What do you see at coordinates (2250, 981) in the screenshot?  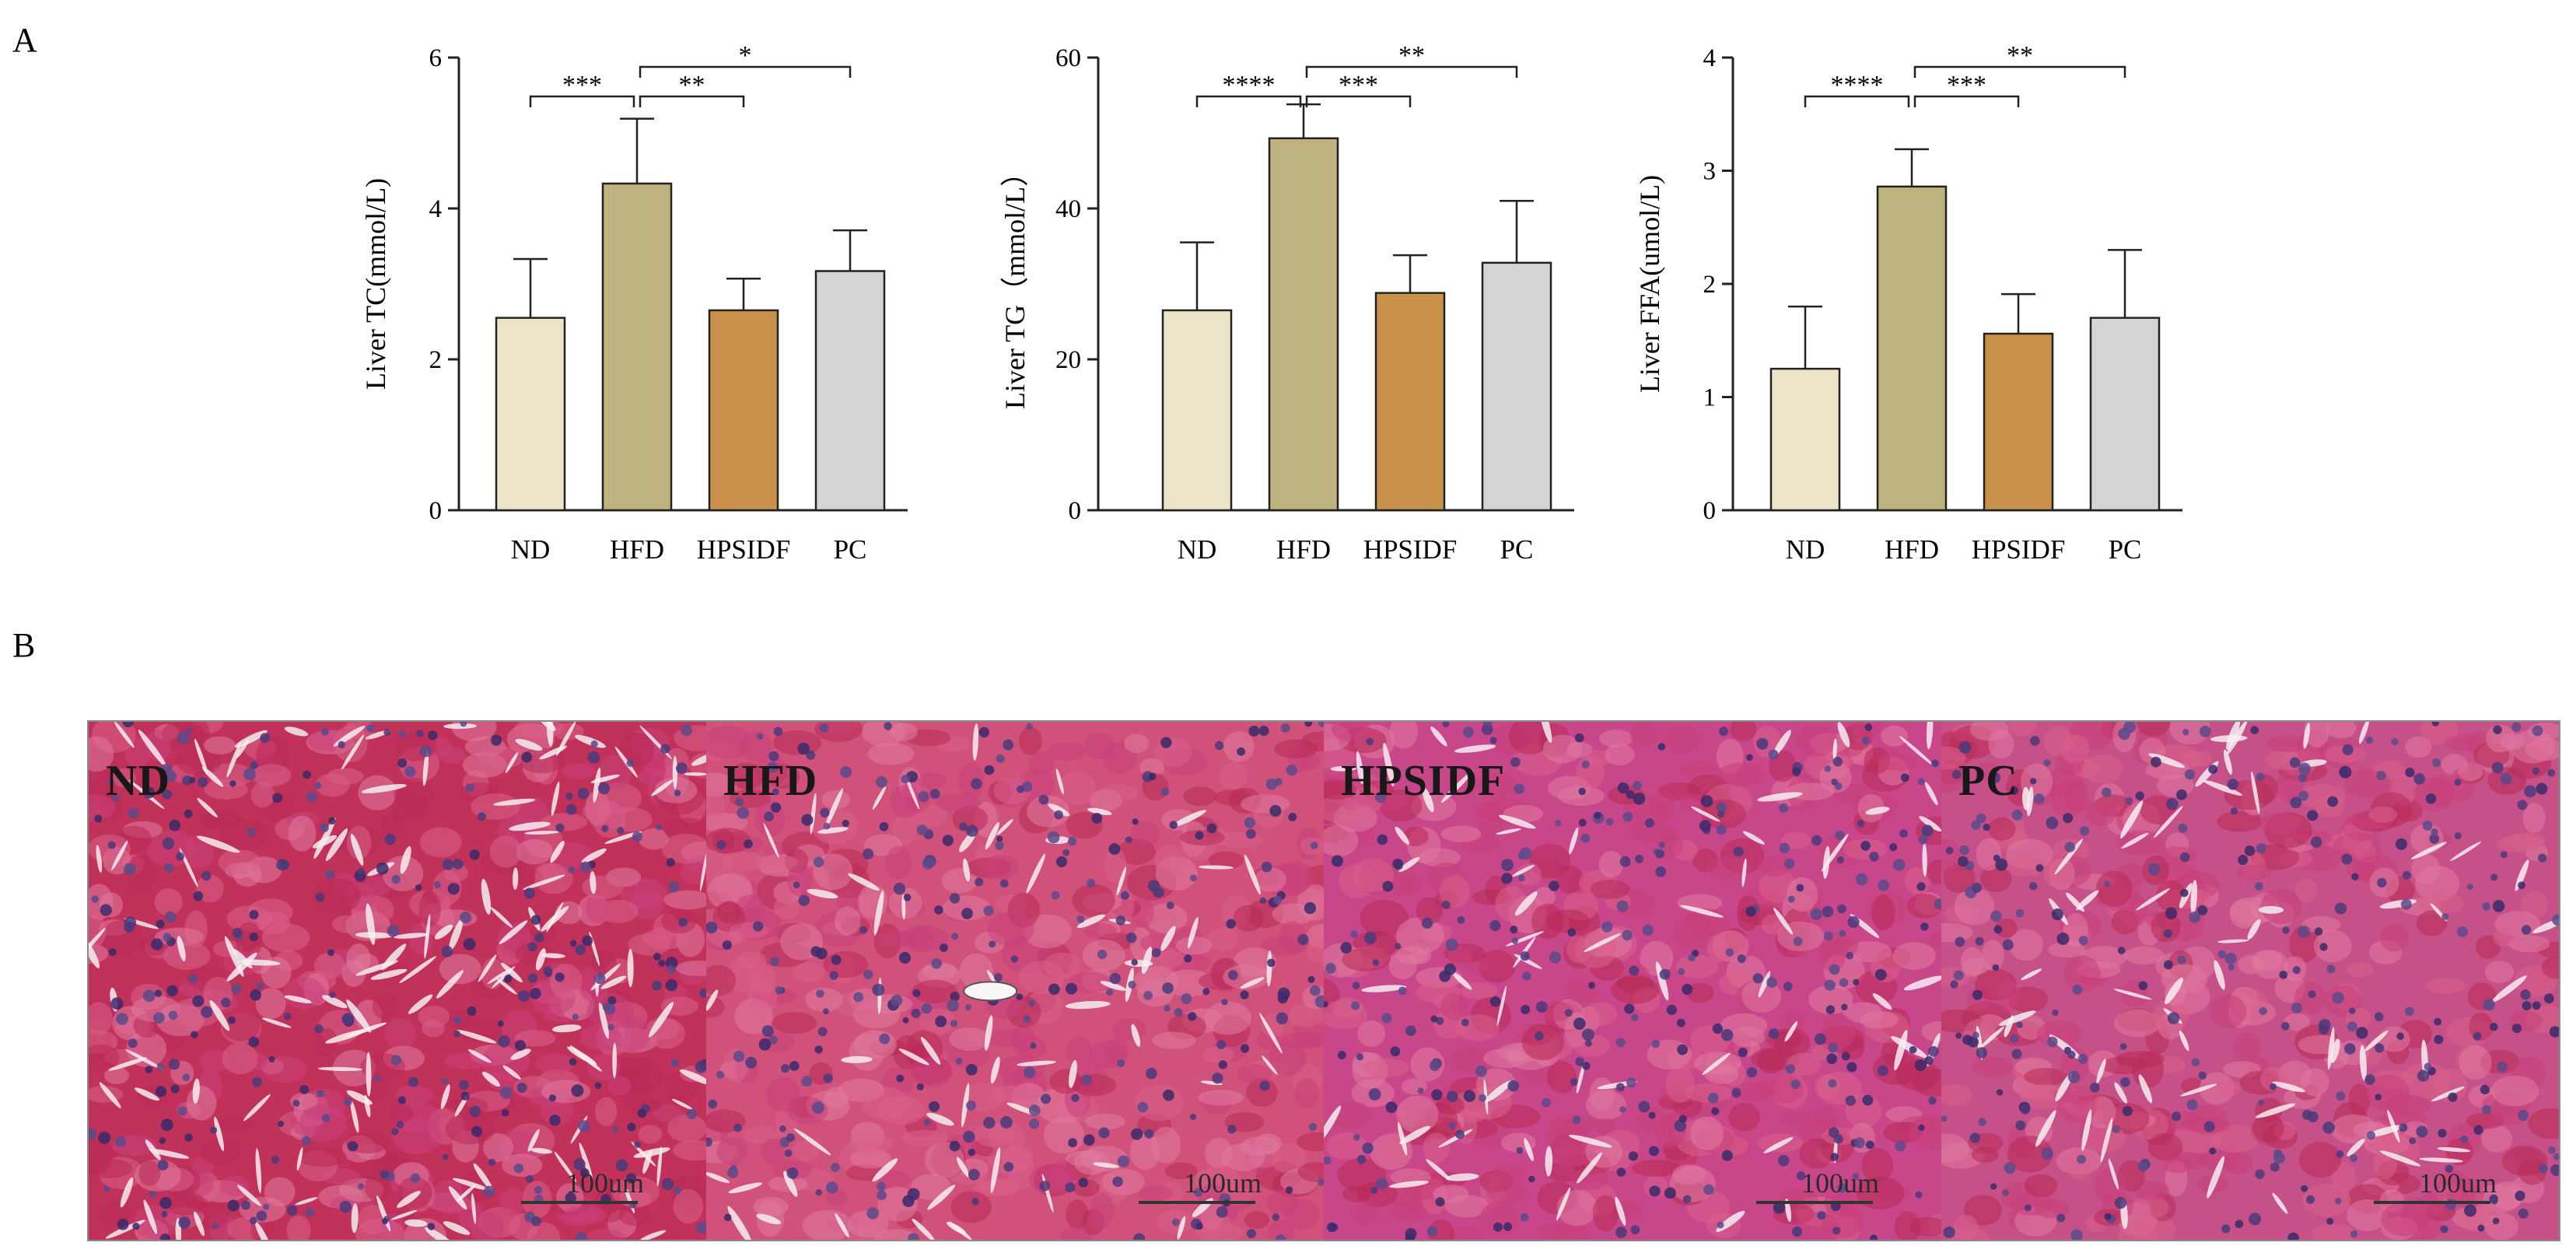 I see `histology-panel-pc: PC 100um` at bounding box center [2250, 981].